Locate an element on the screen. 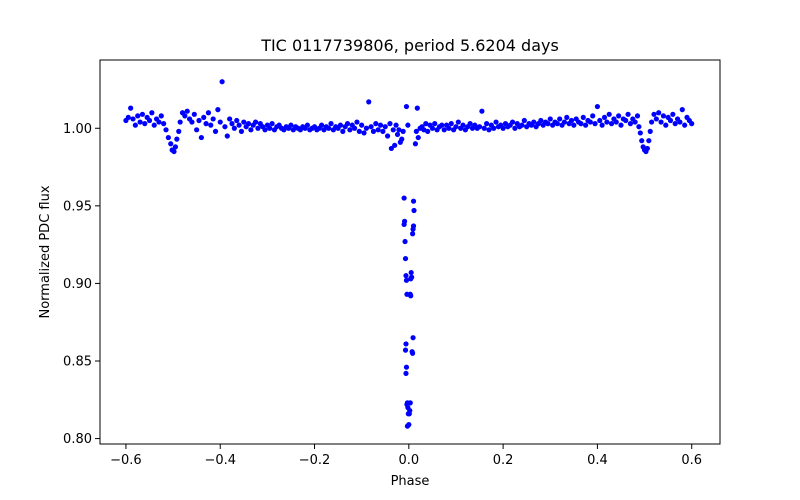 The image size is (800, 500). y-tick-label: 1.00 is located at coordinates (77, 129).